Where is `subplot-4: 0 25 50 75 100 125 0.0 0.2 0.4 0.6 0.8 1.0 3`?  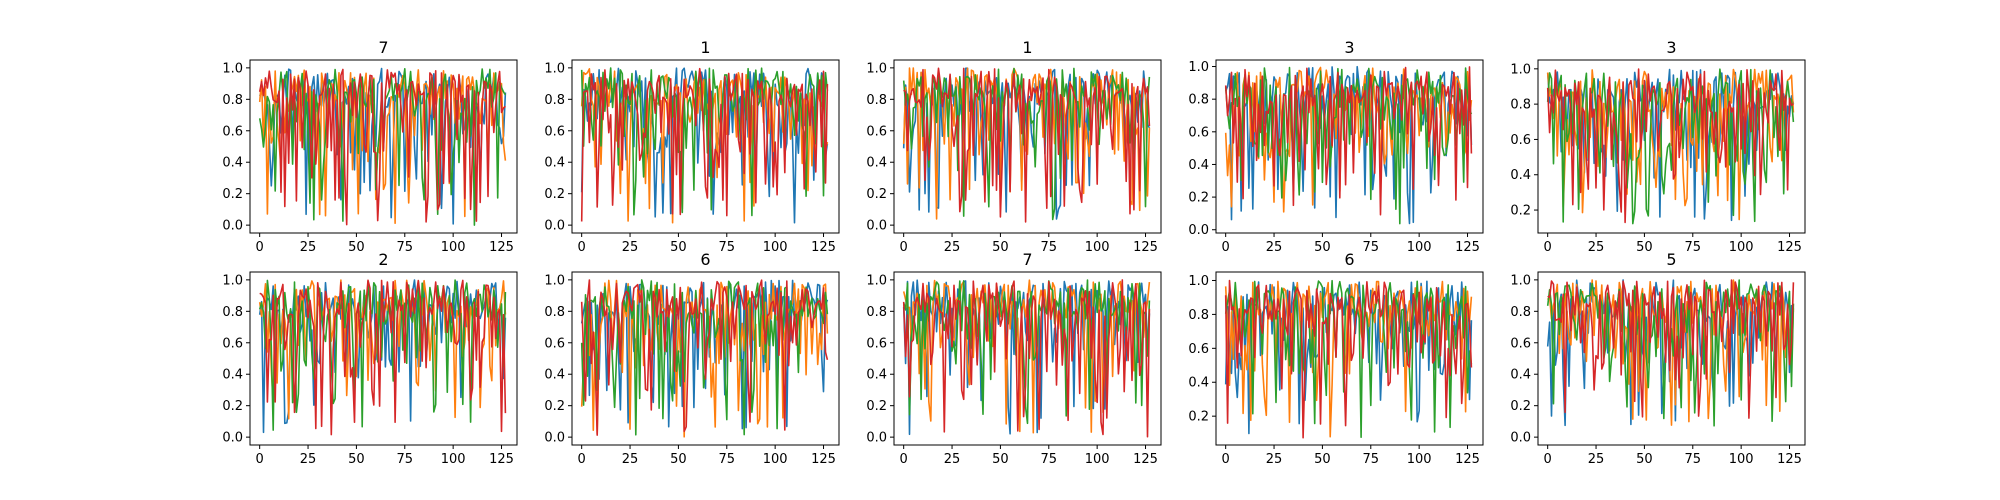
subplot-4: 0 25 50 75 100 125 0.0 0.2 0.4 0.6 0.8 1.0 3 is located at coordinates (1336, 146).